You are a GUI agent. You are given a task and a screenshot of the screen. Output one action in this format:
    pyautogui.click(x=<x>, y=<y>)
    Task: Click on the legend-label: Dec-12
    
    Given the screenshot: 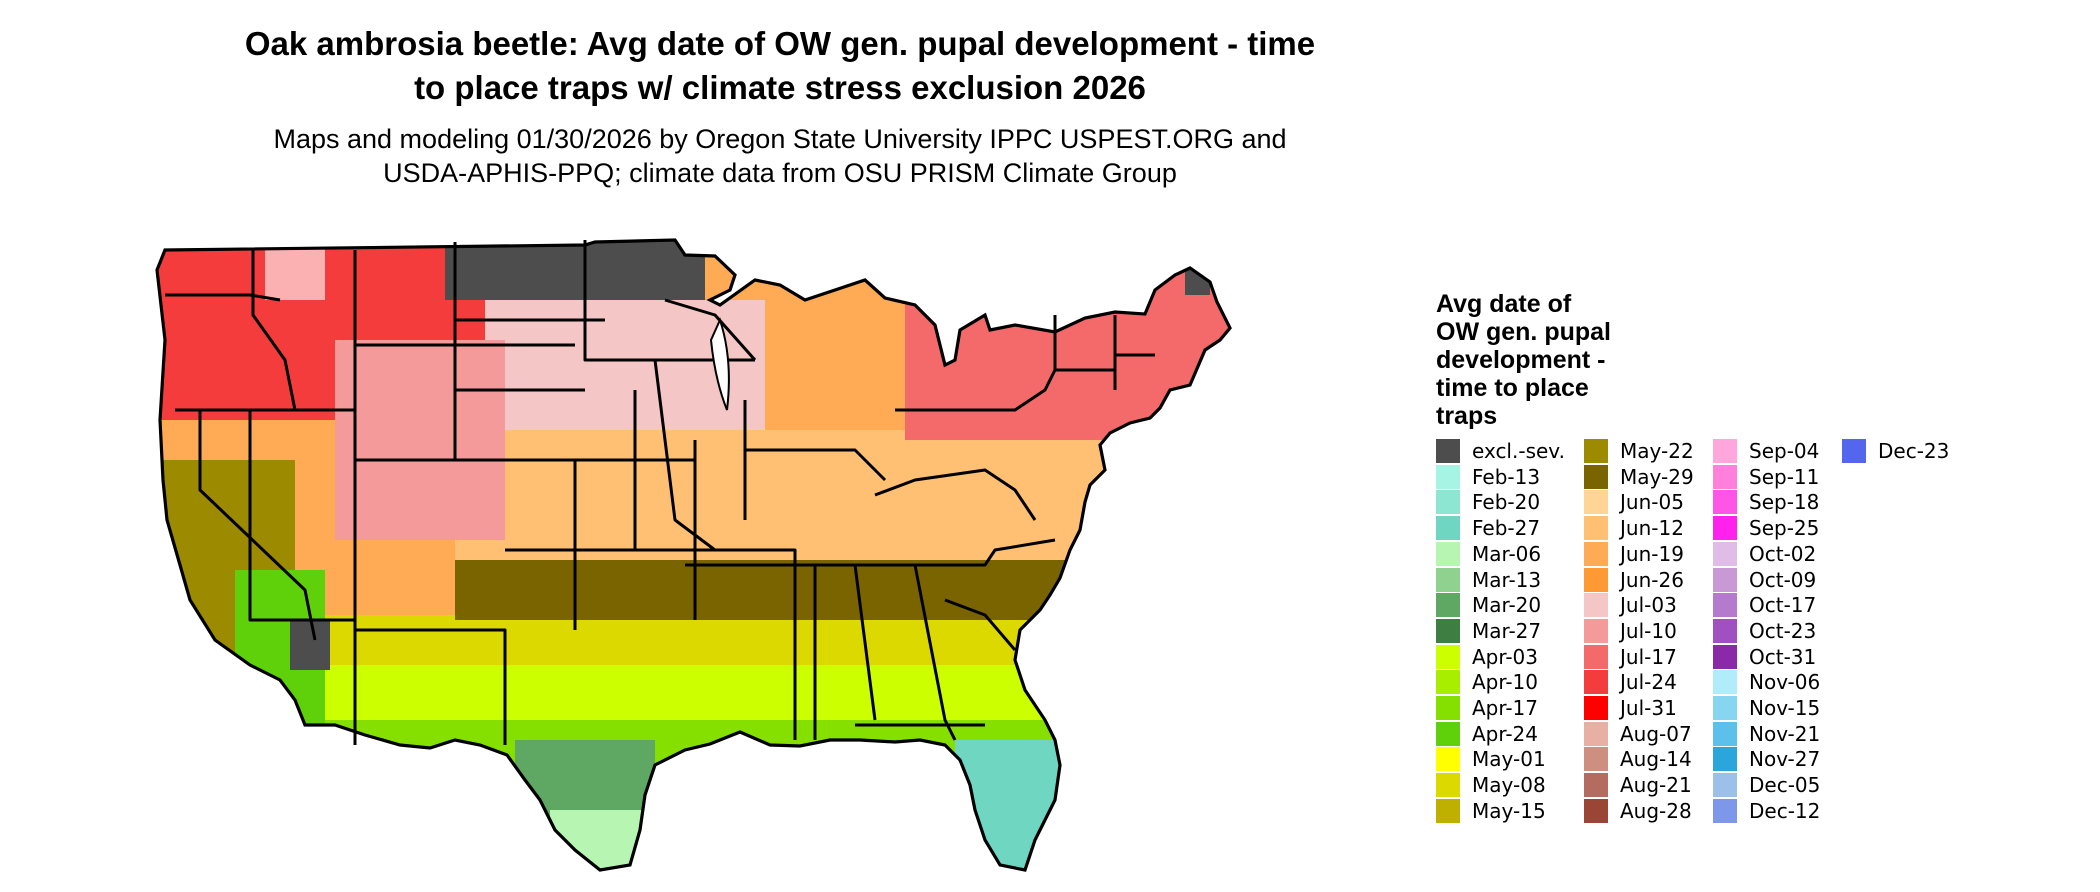 What is the action you would take?
    pyautogui.click(x=1785, y=811)
    